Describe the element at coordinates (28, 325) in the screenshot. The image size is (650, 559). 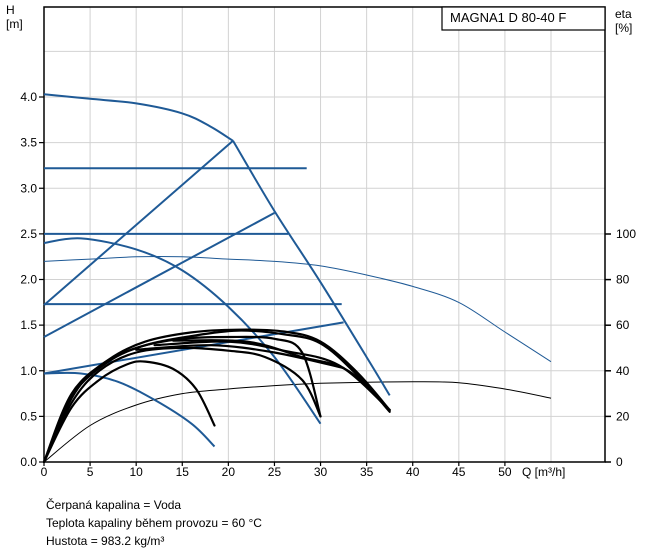
I see `y-left-tick-label: 1.5` at that location.